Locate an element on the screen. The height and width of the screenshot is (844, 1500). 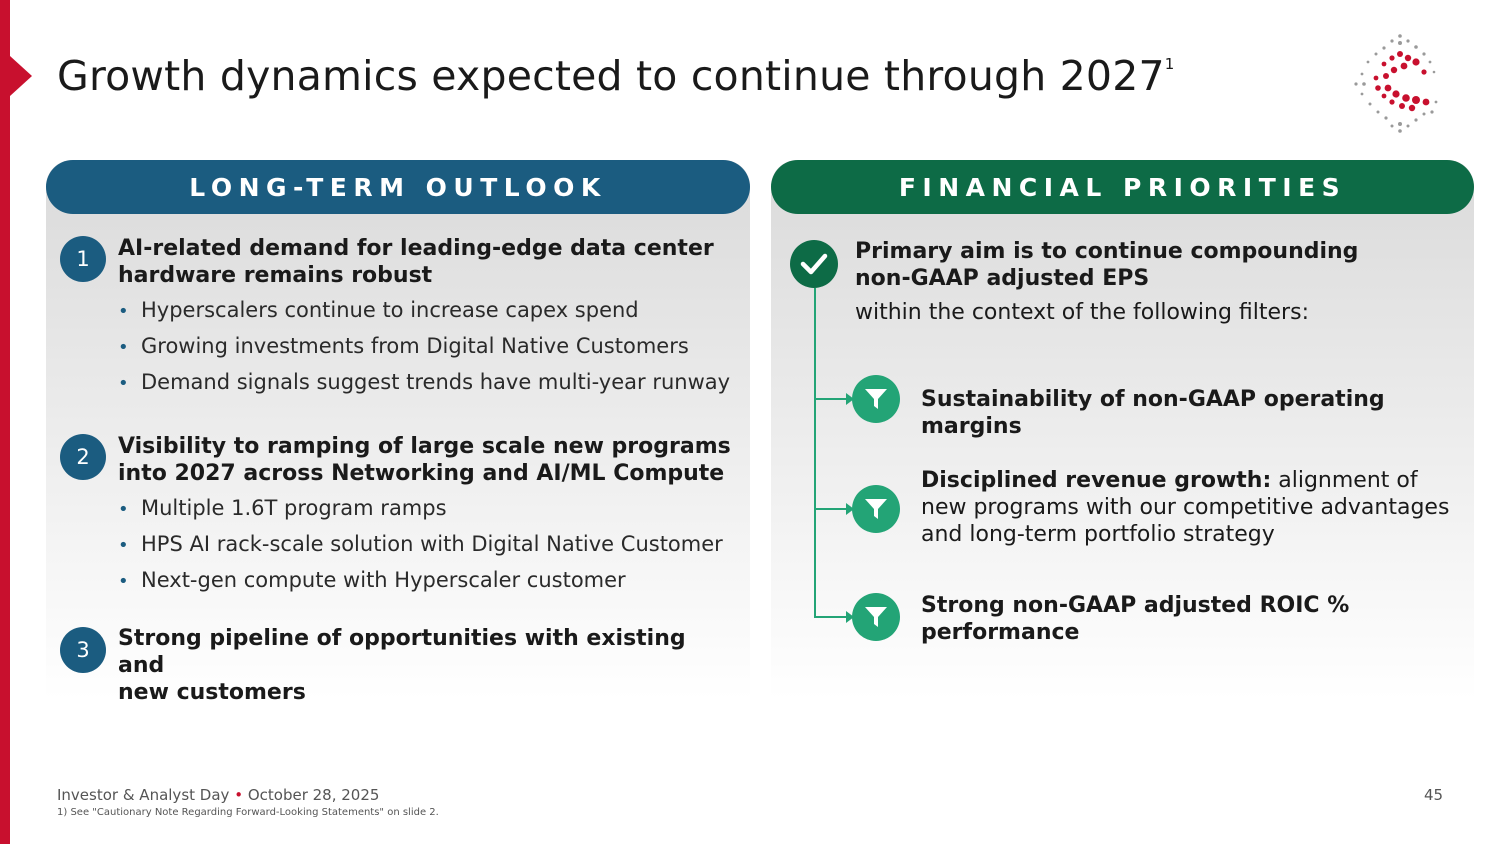
financial-priorities-header: FINANCIAL PRIORITIES is located at coordinates (1122, 187).